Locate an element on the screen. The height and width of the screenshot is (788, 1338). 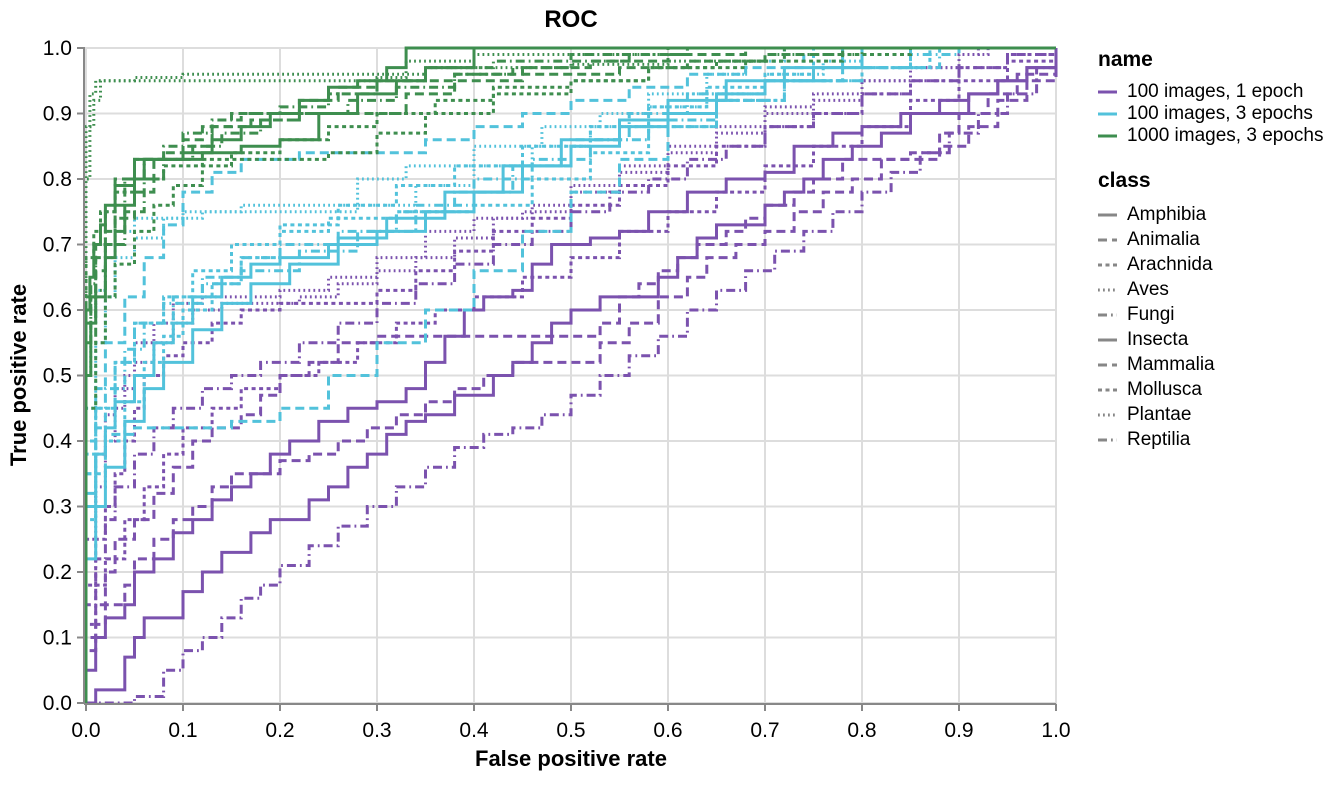
legend-item-100-images-1-epoch: 100 images, 1 epoch is located at coordinates (1210, 92).